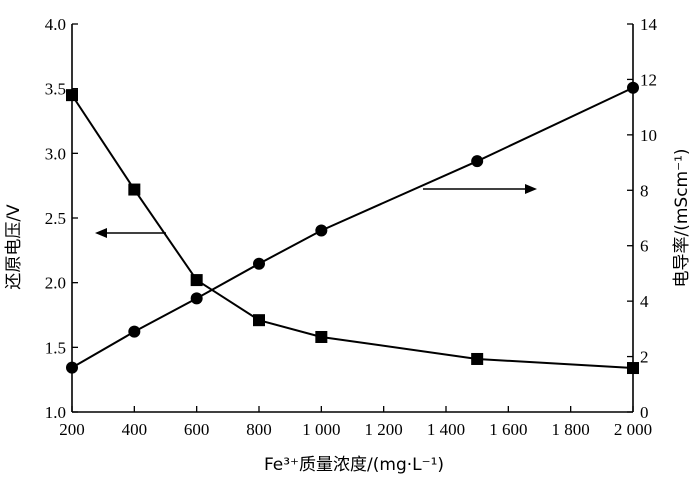  What do you see at coordinates (55, 153) in the screenshot?
I see `y-left-tick-label: 3.0` at bounding box center [55, 153].